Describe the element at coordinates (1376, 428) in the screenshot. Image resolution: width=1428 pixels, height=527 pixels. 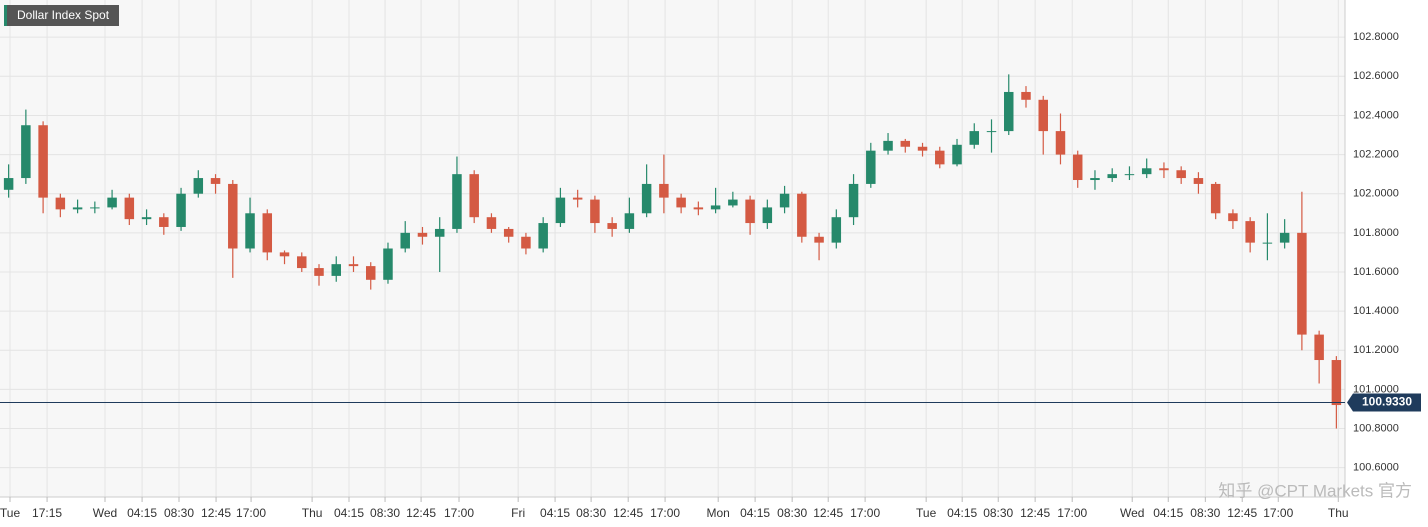
I see `y-tick-label: 100.8000` at that location.